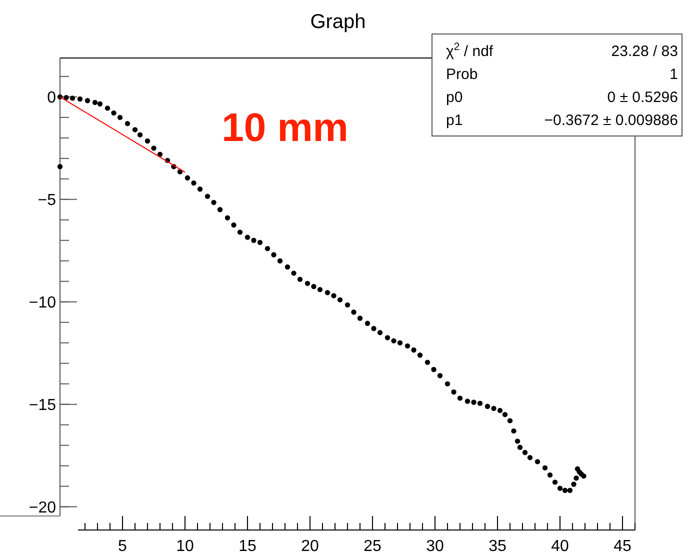  What do you see at coordinates (470, 50) in the screenshot?
I see `annotation: χ$^{2}$ / ndf` at bounding box center [470, 50].